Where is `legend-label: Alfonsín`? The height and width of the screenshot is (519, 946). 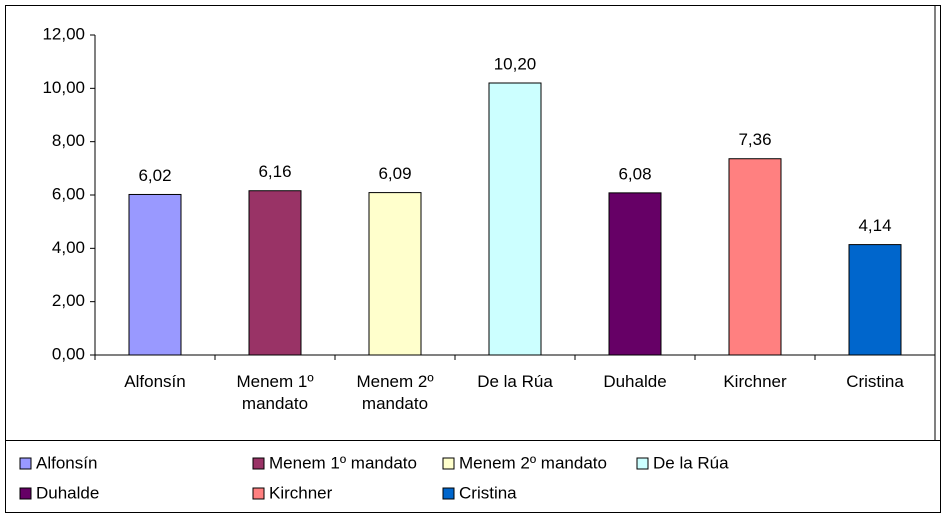
legend-label: Alfonsín is located at coordinates (66, 462).